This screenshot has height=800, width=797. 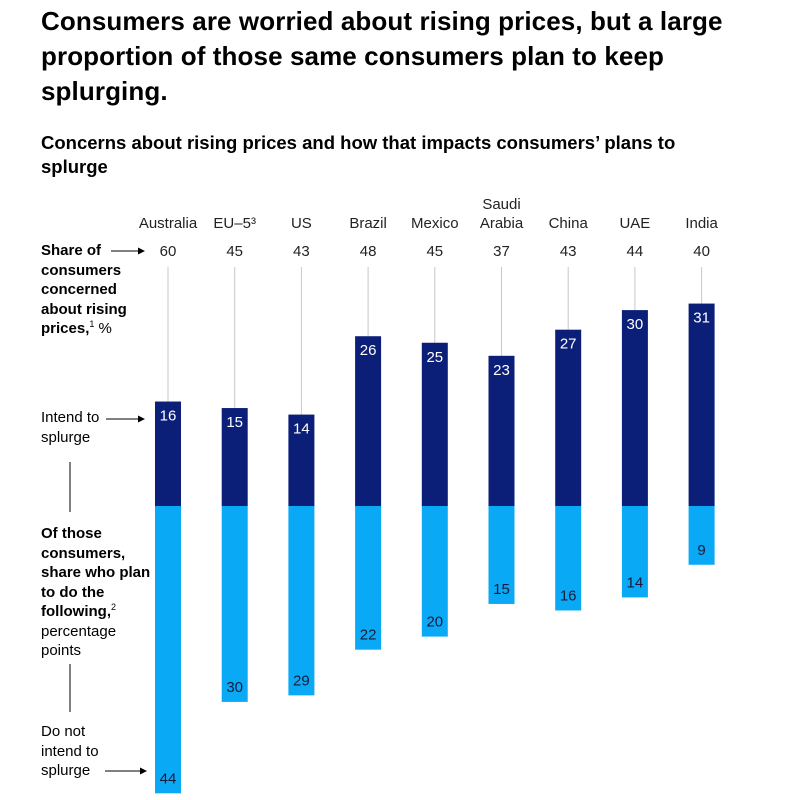 I want to click on category-label-china: China, so click(x=569, y=223).